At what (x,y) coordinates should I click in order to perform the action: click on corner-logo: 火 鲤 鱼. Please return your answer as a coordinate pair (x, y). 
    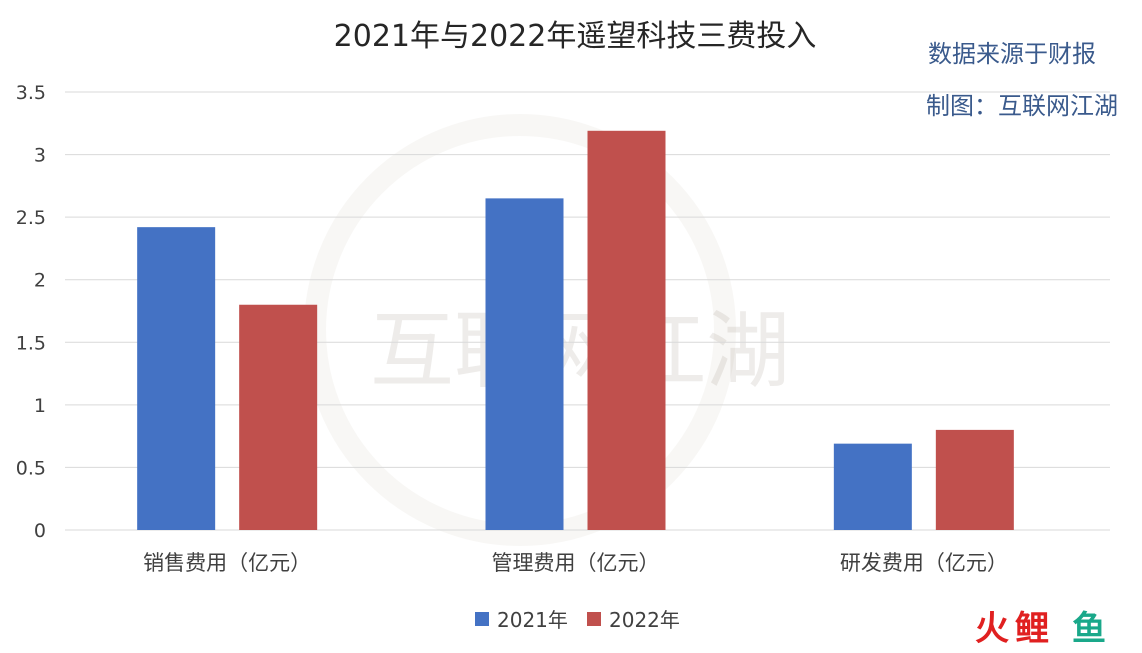
    Looking at the image, I should click on (1040, 629).